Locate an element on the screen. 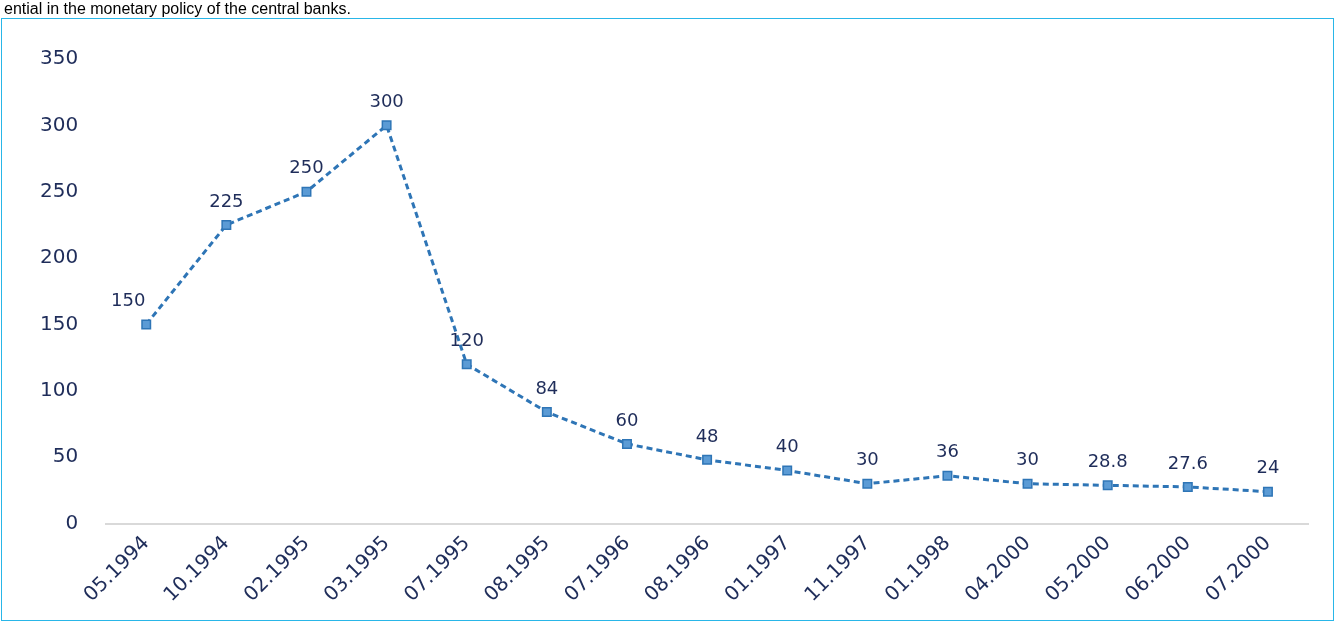 The height and width of the screenshot is (621, 1335). y-tick-label: 350 is located at coordinates (59, 57).